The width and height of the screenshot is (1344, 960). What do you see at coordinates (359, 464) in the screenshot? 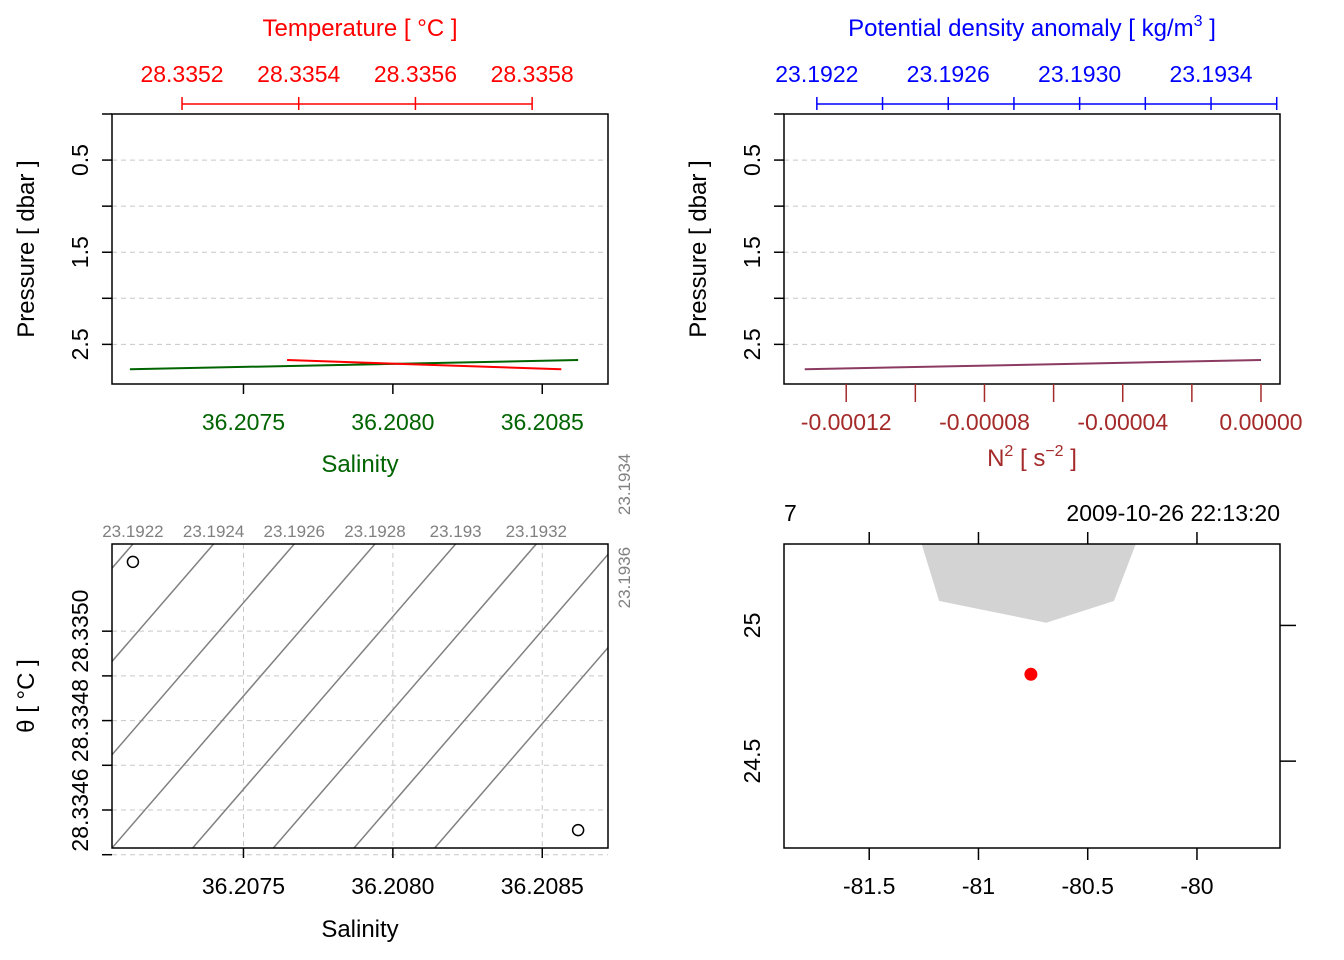
I see `p1-xlabel: Salinity` at bounding box center [359, 464].